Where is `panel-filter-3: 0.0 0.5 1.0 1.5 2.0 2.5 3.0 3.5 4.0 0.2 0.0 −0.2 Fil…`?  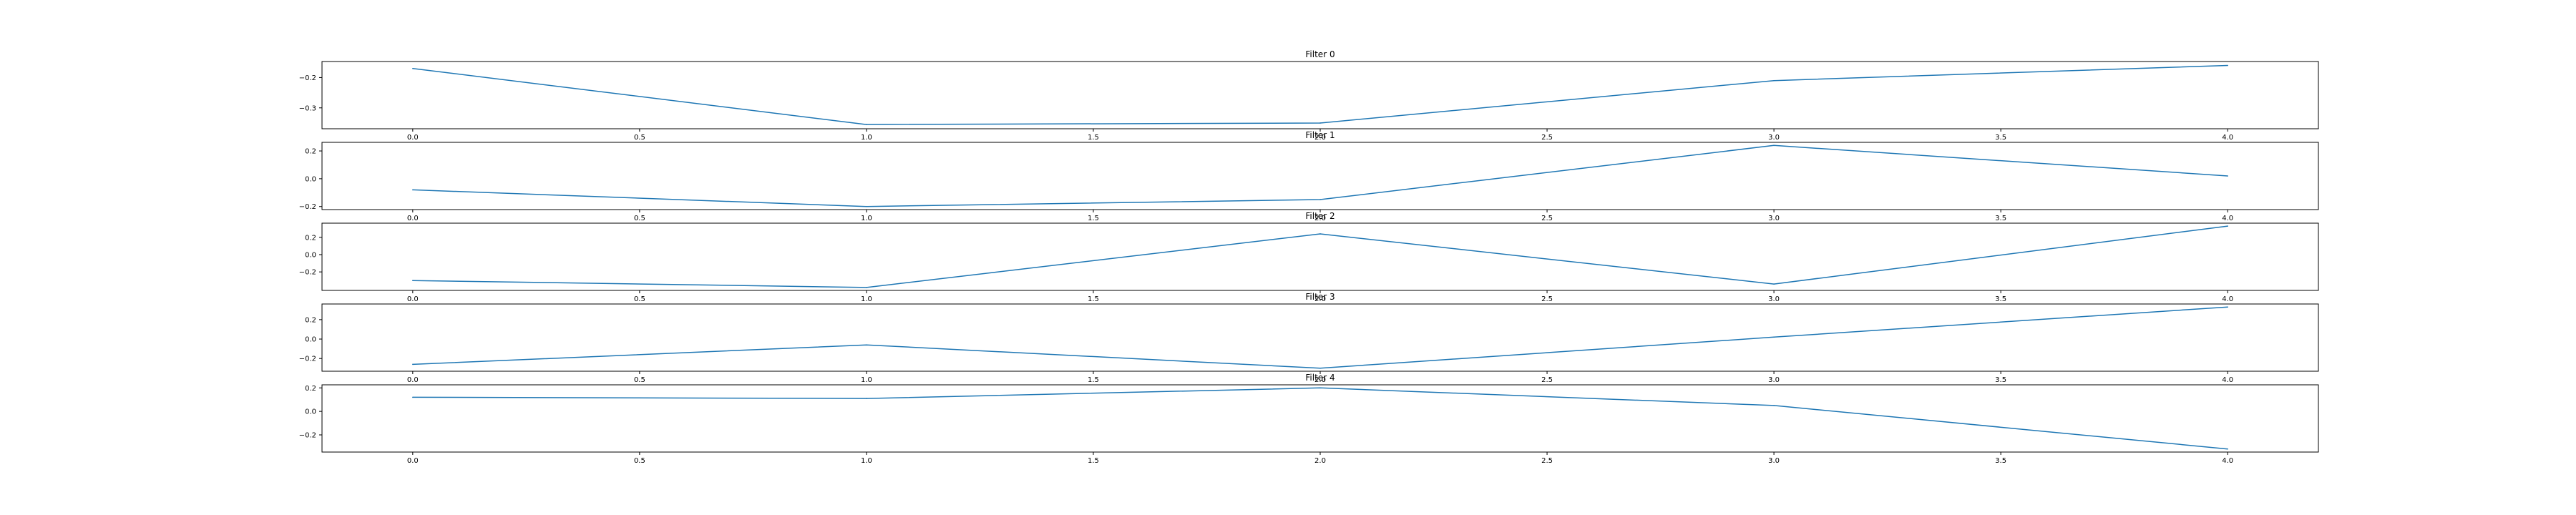 panel-filter-3: 0.0 0.5 1.0 1.5 2.0 2.5 3.0 3.5 4.0 0.2 0.0 −0.2 Fil… is located at coordinates (1309, 338).